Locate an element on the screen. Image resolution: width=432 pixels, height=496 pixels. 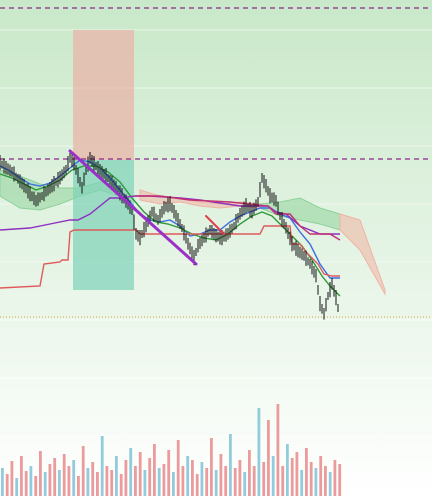
cloud-red is located at coordinates (362, 254).